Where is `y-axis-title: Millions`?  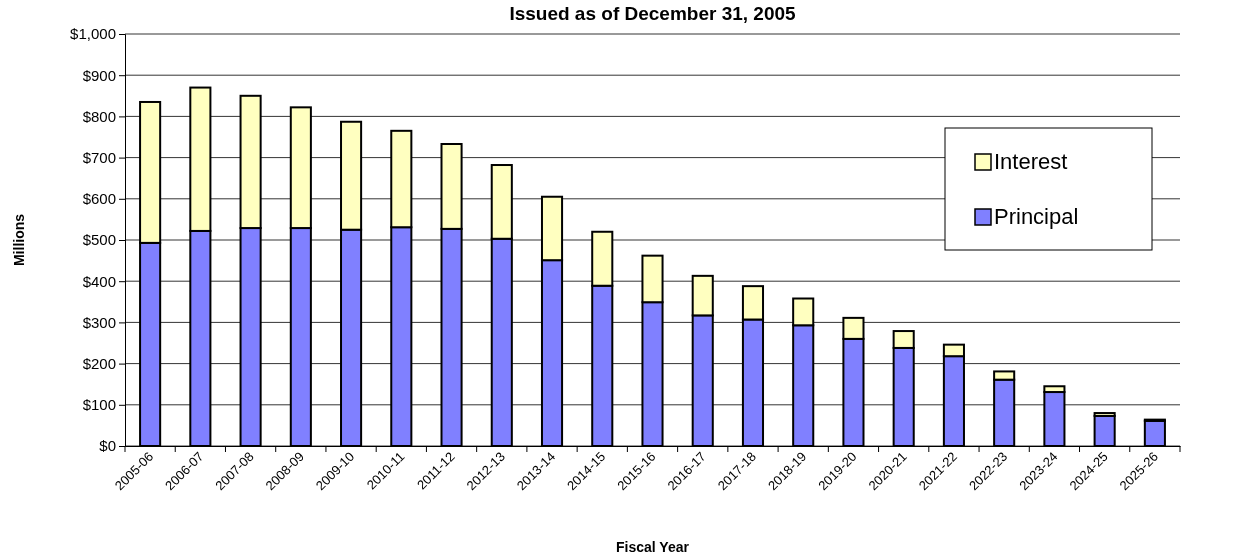 y-axis-title: Millions is located at coordinates (19, 240).